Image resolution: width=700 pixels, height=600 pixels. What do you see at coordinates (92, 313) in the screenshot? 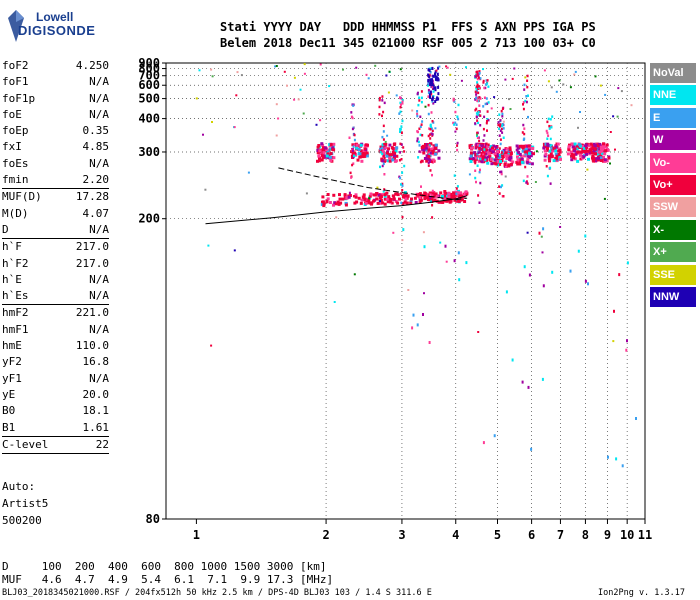
I see `param-value: 221.0` at bounding box center [92, 313].